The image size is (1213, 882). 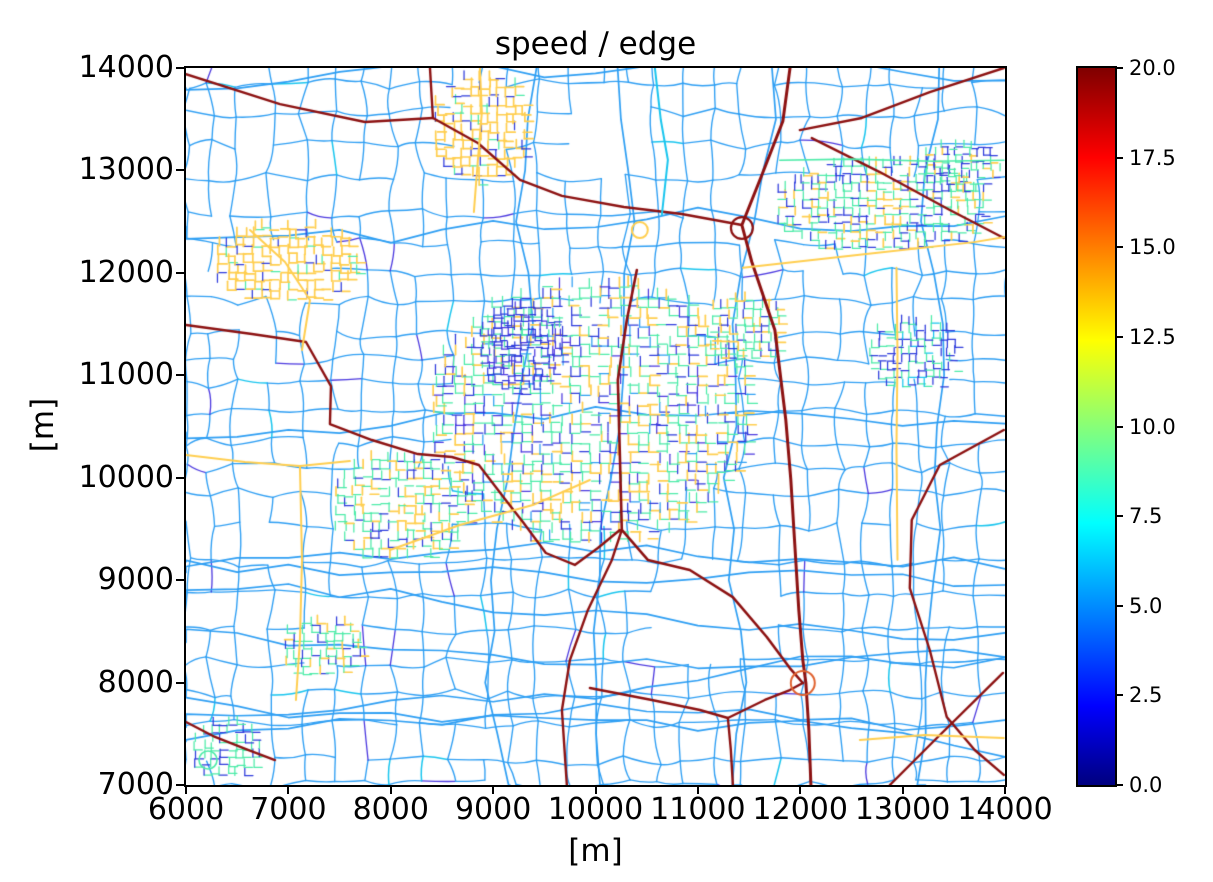 I want to click on x-tick-label: 6000, so click(x=186, y=809).